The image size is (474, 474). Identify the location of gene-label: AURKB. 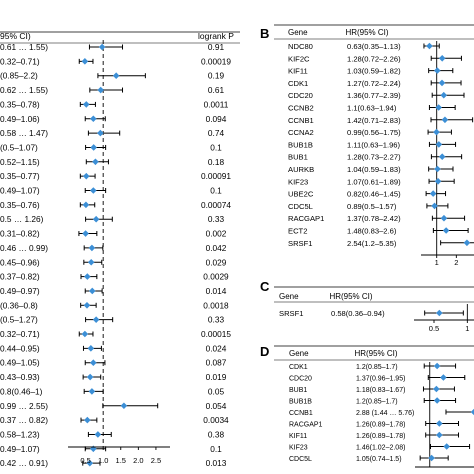
(301, 169).